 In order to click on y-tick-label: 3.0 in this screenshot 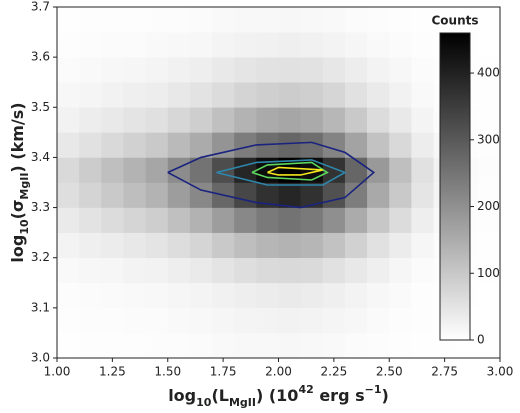, I will do `click(40, 358)`.